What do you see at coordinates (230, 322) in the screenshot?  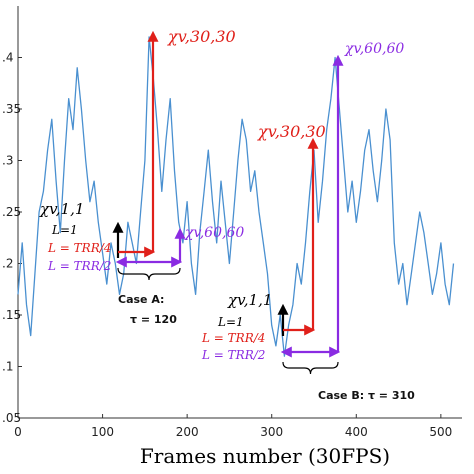 I see `case-b-l1: L=1` at bounding box center [230, 322].